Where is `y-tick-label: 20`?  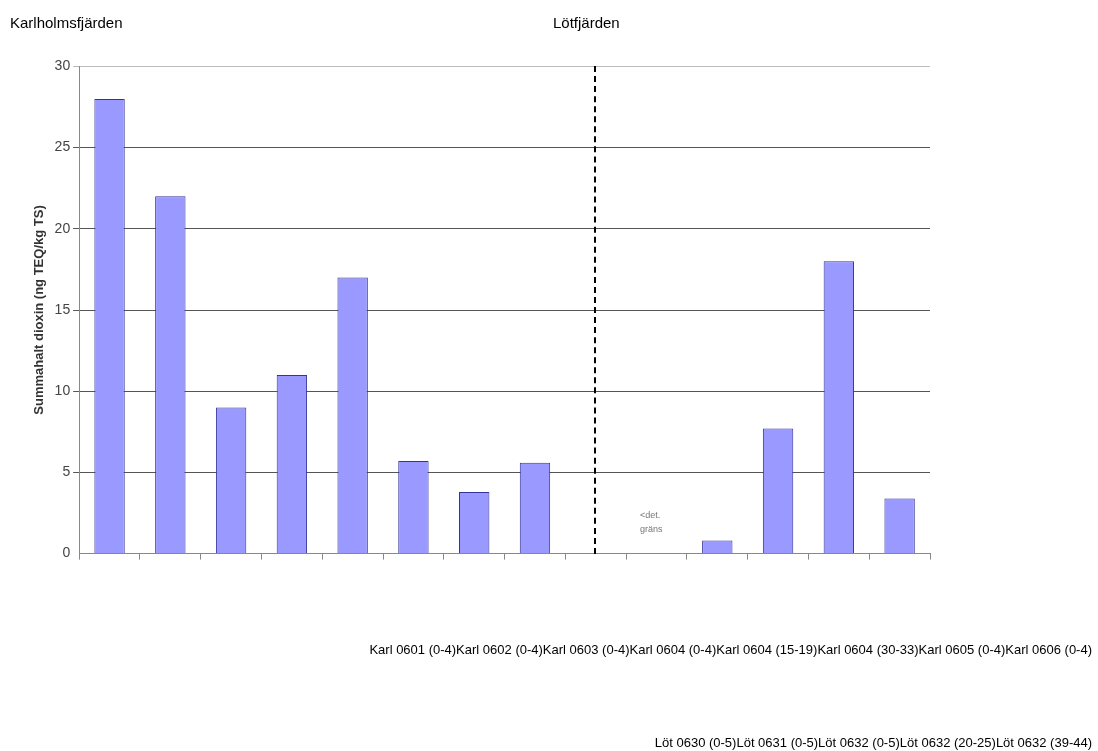 y-tick-label: 20 is located at coordinates (62, 227).